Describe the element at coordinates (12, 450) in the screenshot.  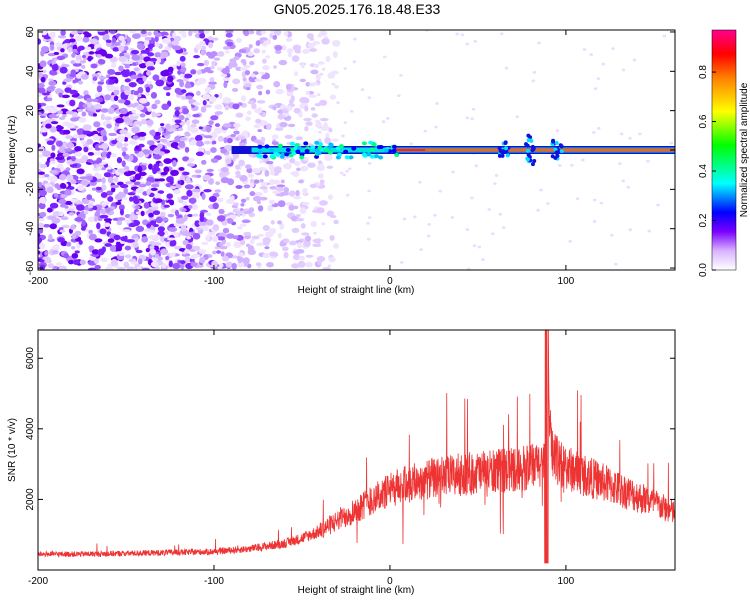
I see `snr-y-axis-label: SNR (10 * v/v)` at that location.